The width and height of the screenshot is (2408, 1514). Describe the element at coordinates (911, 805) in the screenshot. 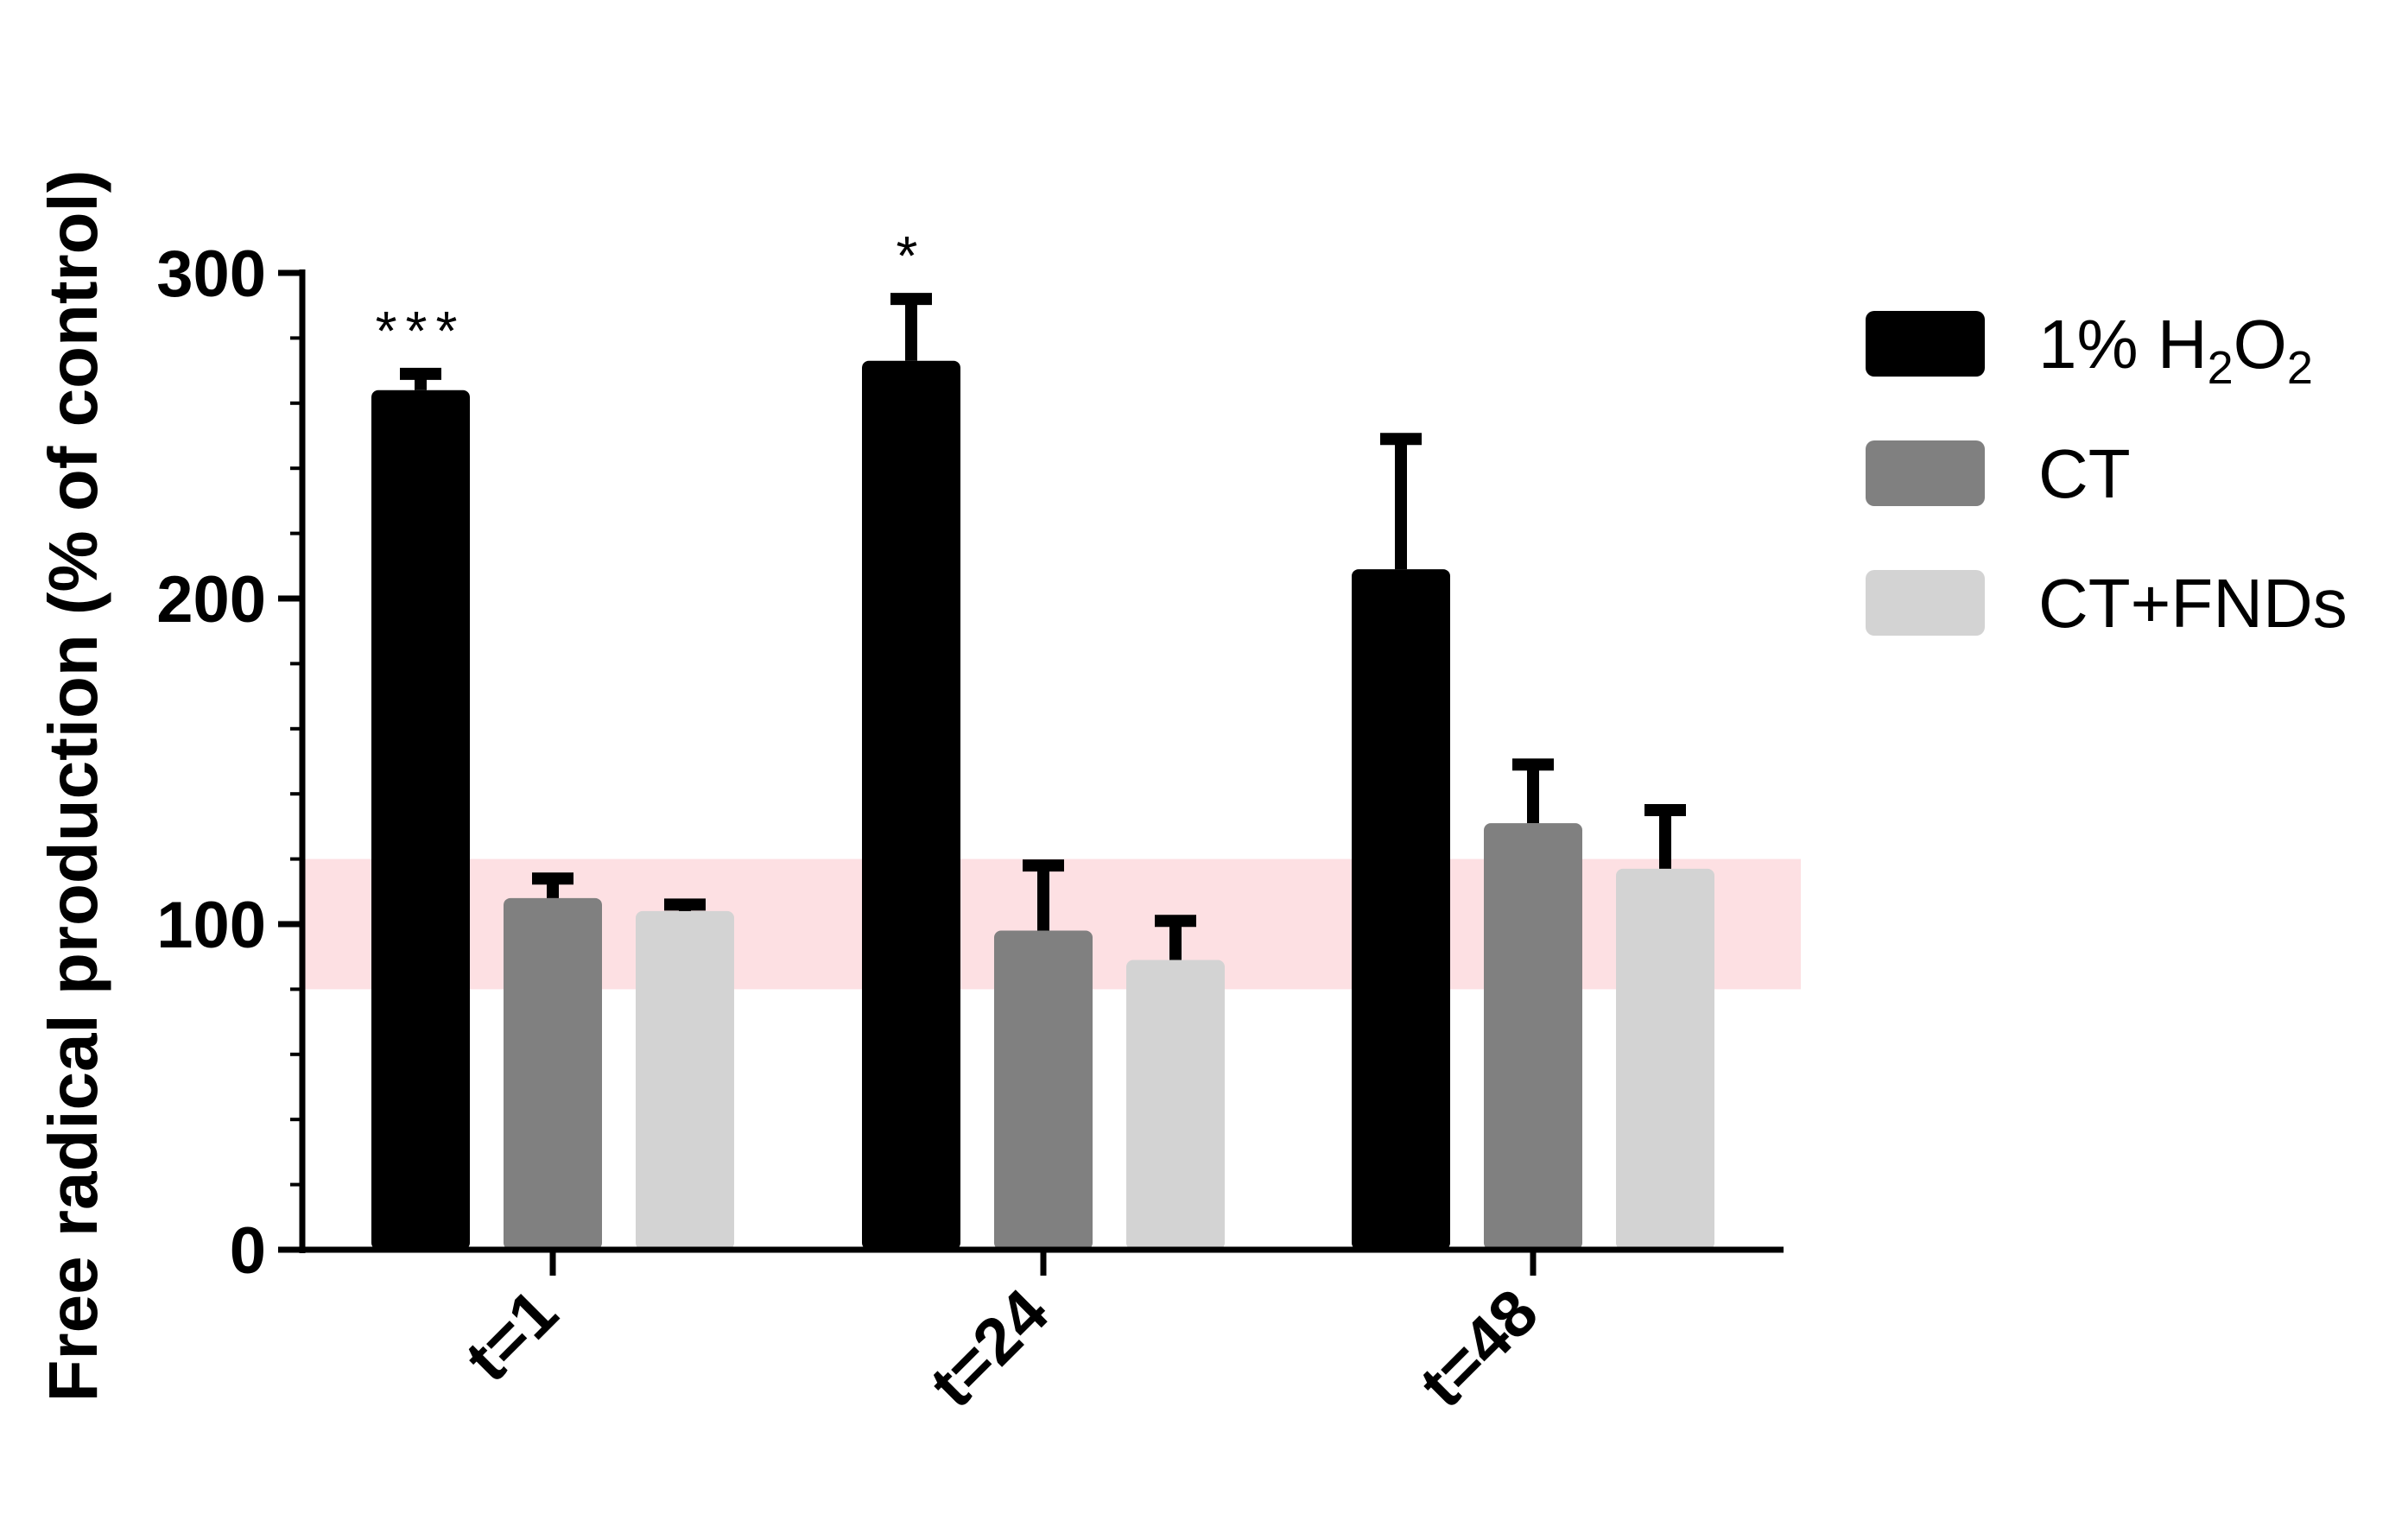

I see `bar-1-h2o2-t24` at that location.